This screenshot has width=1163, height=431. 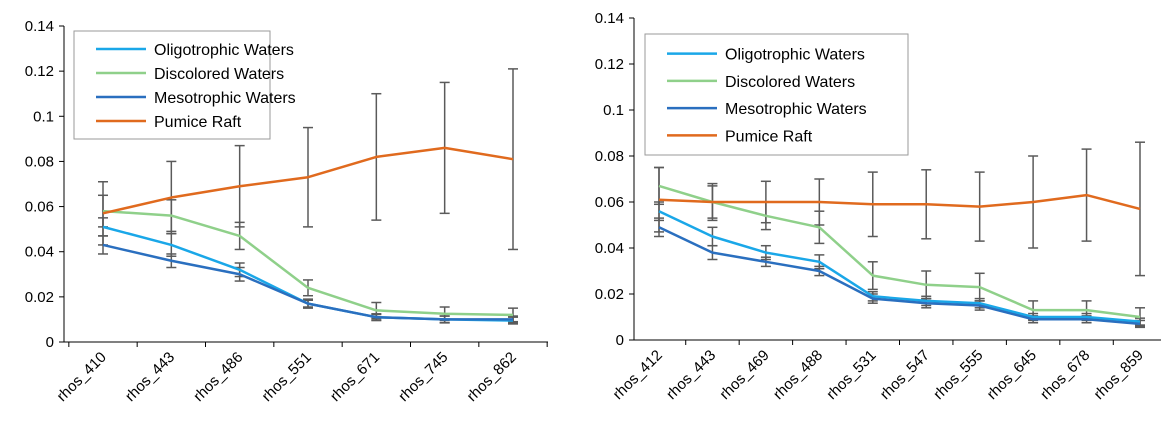 I want to click on x-tick-label: rhos_862, so click(x=492, y=377).